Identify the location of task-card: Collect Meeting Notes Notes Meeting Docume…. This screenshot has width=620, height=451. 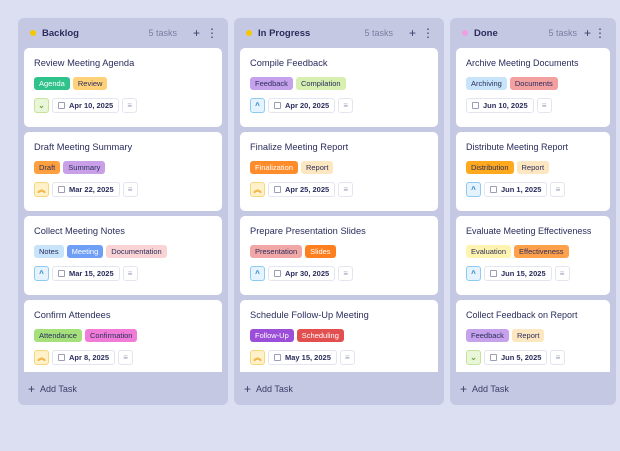
(123, 255).